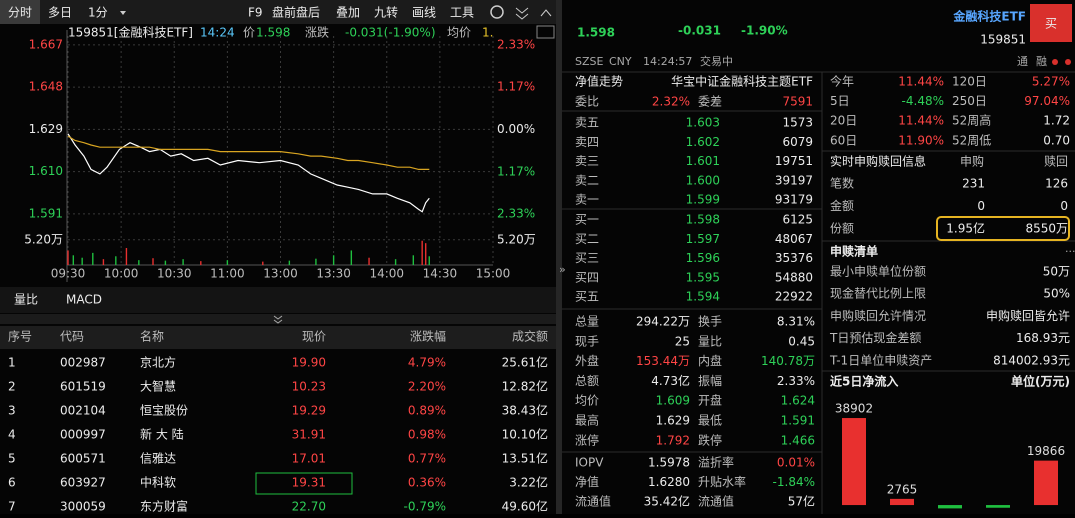  What do you see at coordinates (12, 387) in the screenshot?
I see `table-cell: 2` at bounding box center [12, 387].